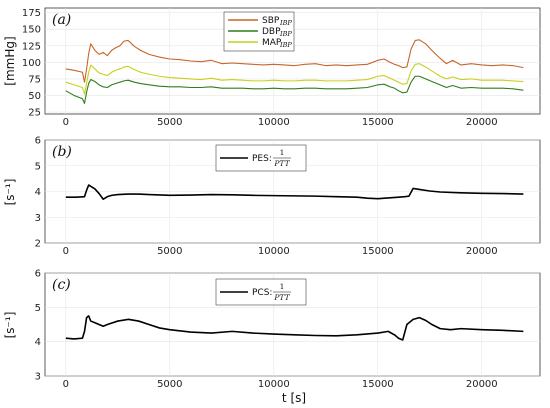 This screenshot has width=550, height=408. I want to click on panel-c-ytick-label-0: 3, so click(38, 377).